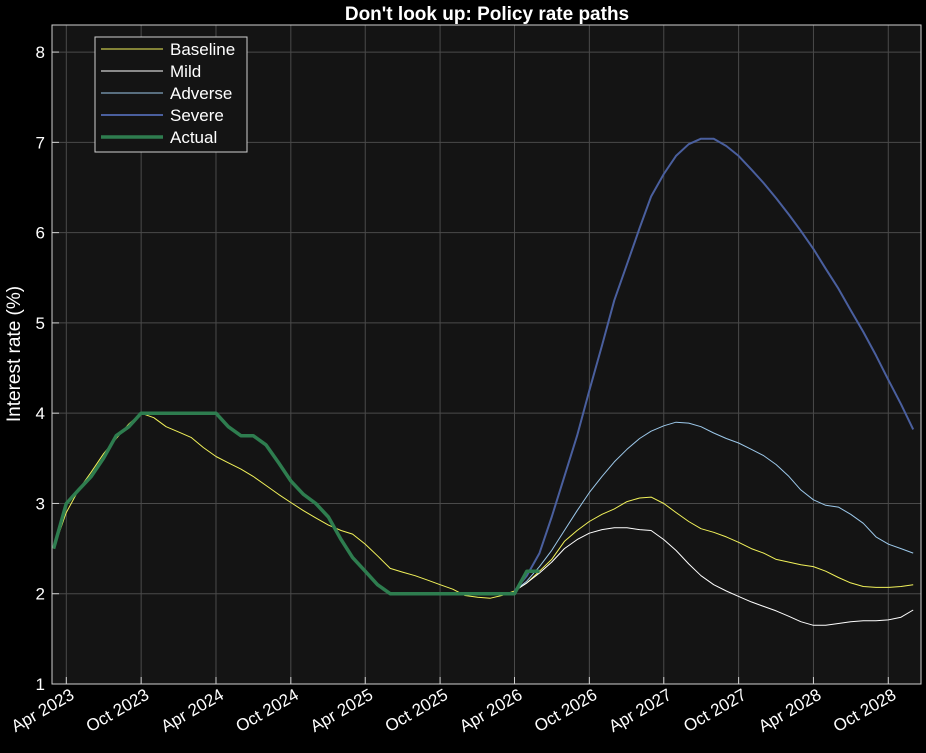  Describe the element at coordinates (40, 594) in the screenshot. I see `y-tick-label: 2` at that location.